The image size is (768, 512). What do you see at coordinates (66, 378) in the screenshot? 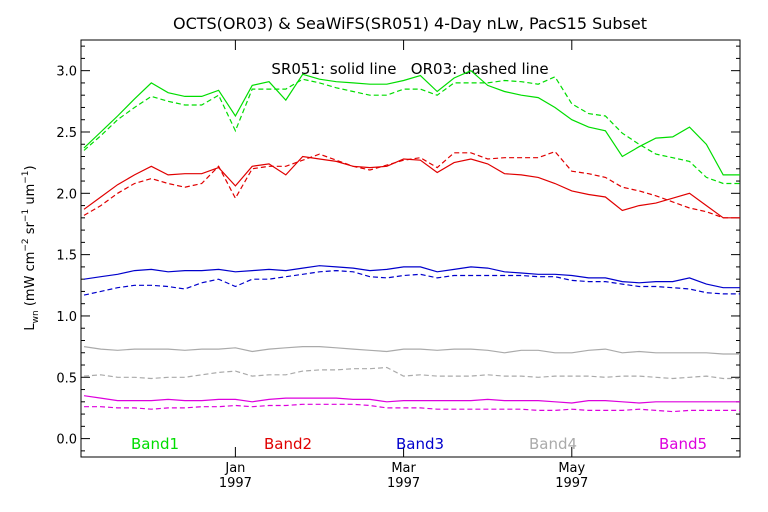
I see `y-tick-label: 0.5` at bounding box center [66, 378].